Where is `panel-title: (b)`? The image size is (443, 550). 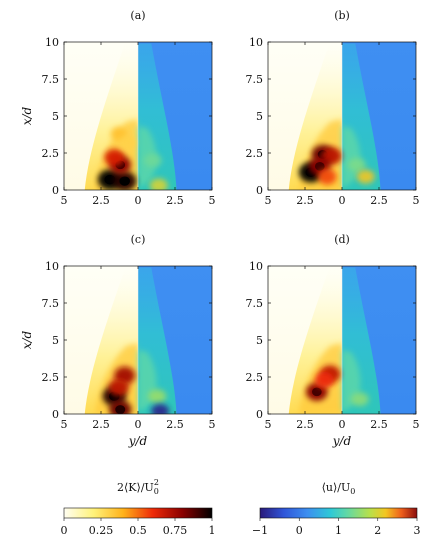 panel-title: (b) is located at coordinates (342, 15).